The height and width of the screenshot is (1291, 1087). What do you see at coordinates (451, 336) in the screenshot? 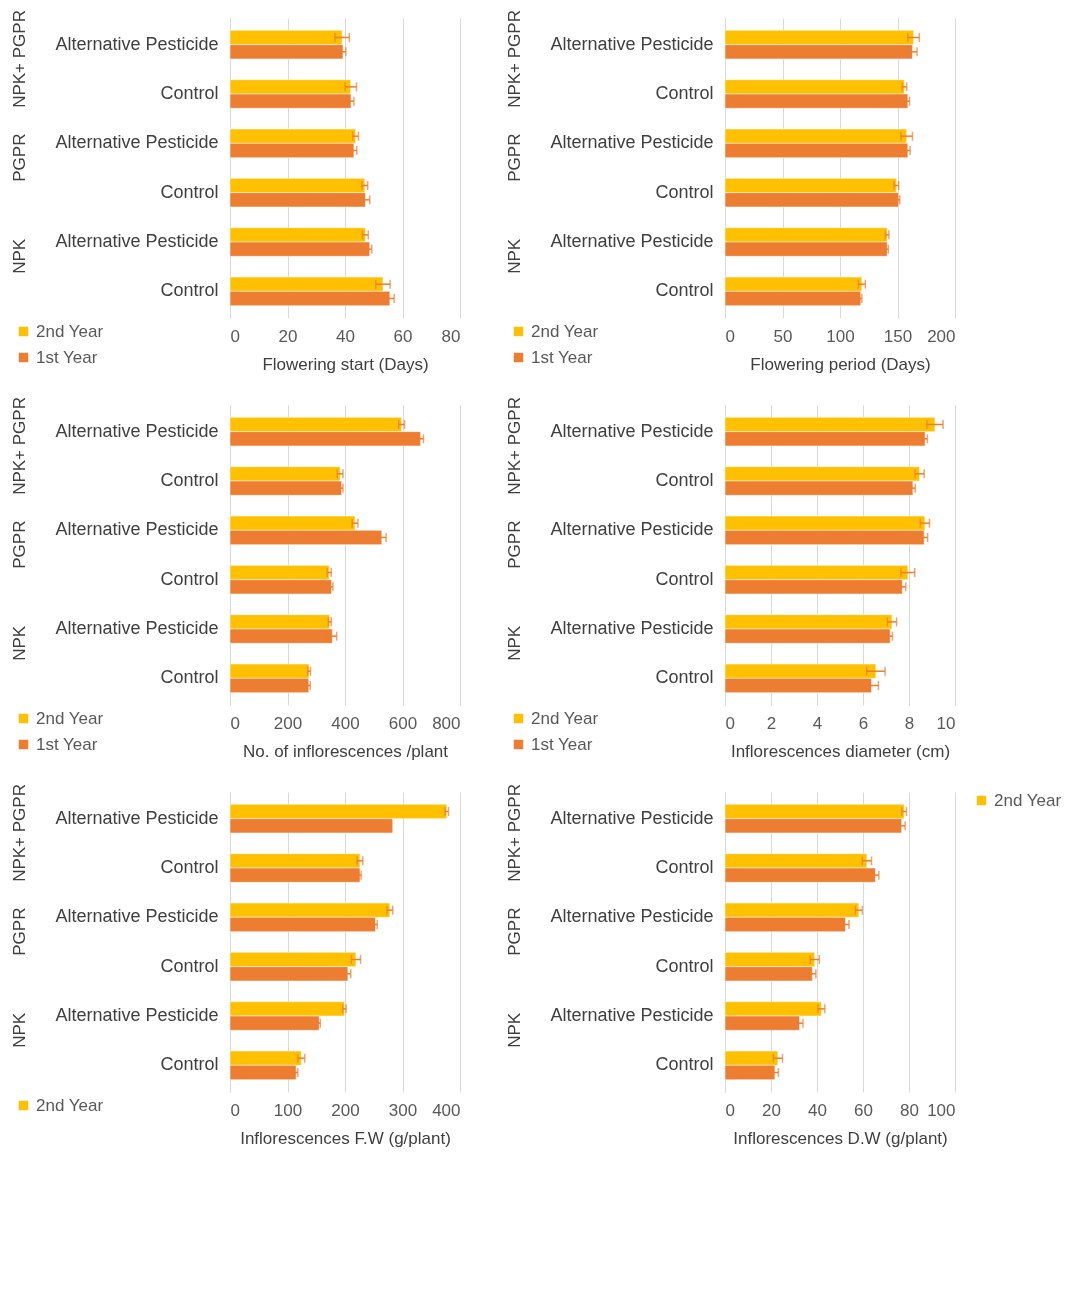
I see `x-tick-label: 80` at bounding box center [451, 336].